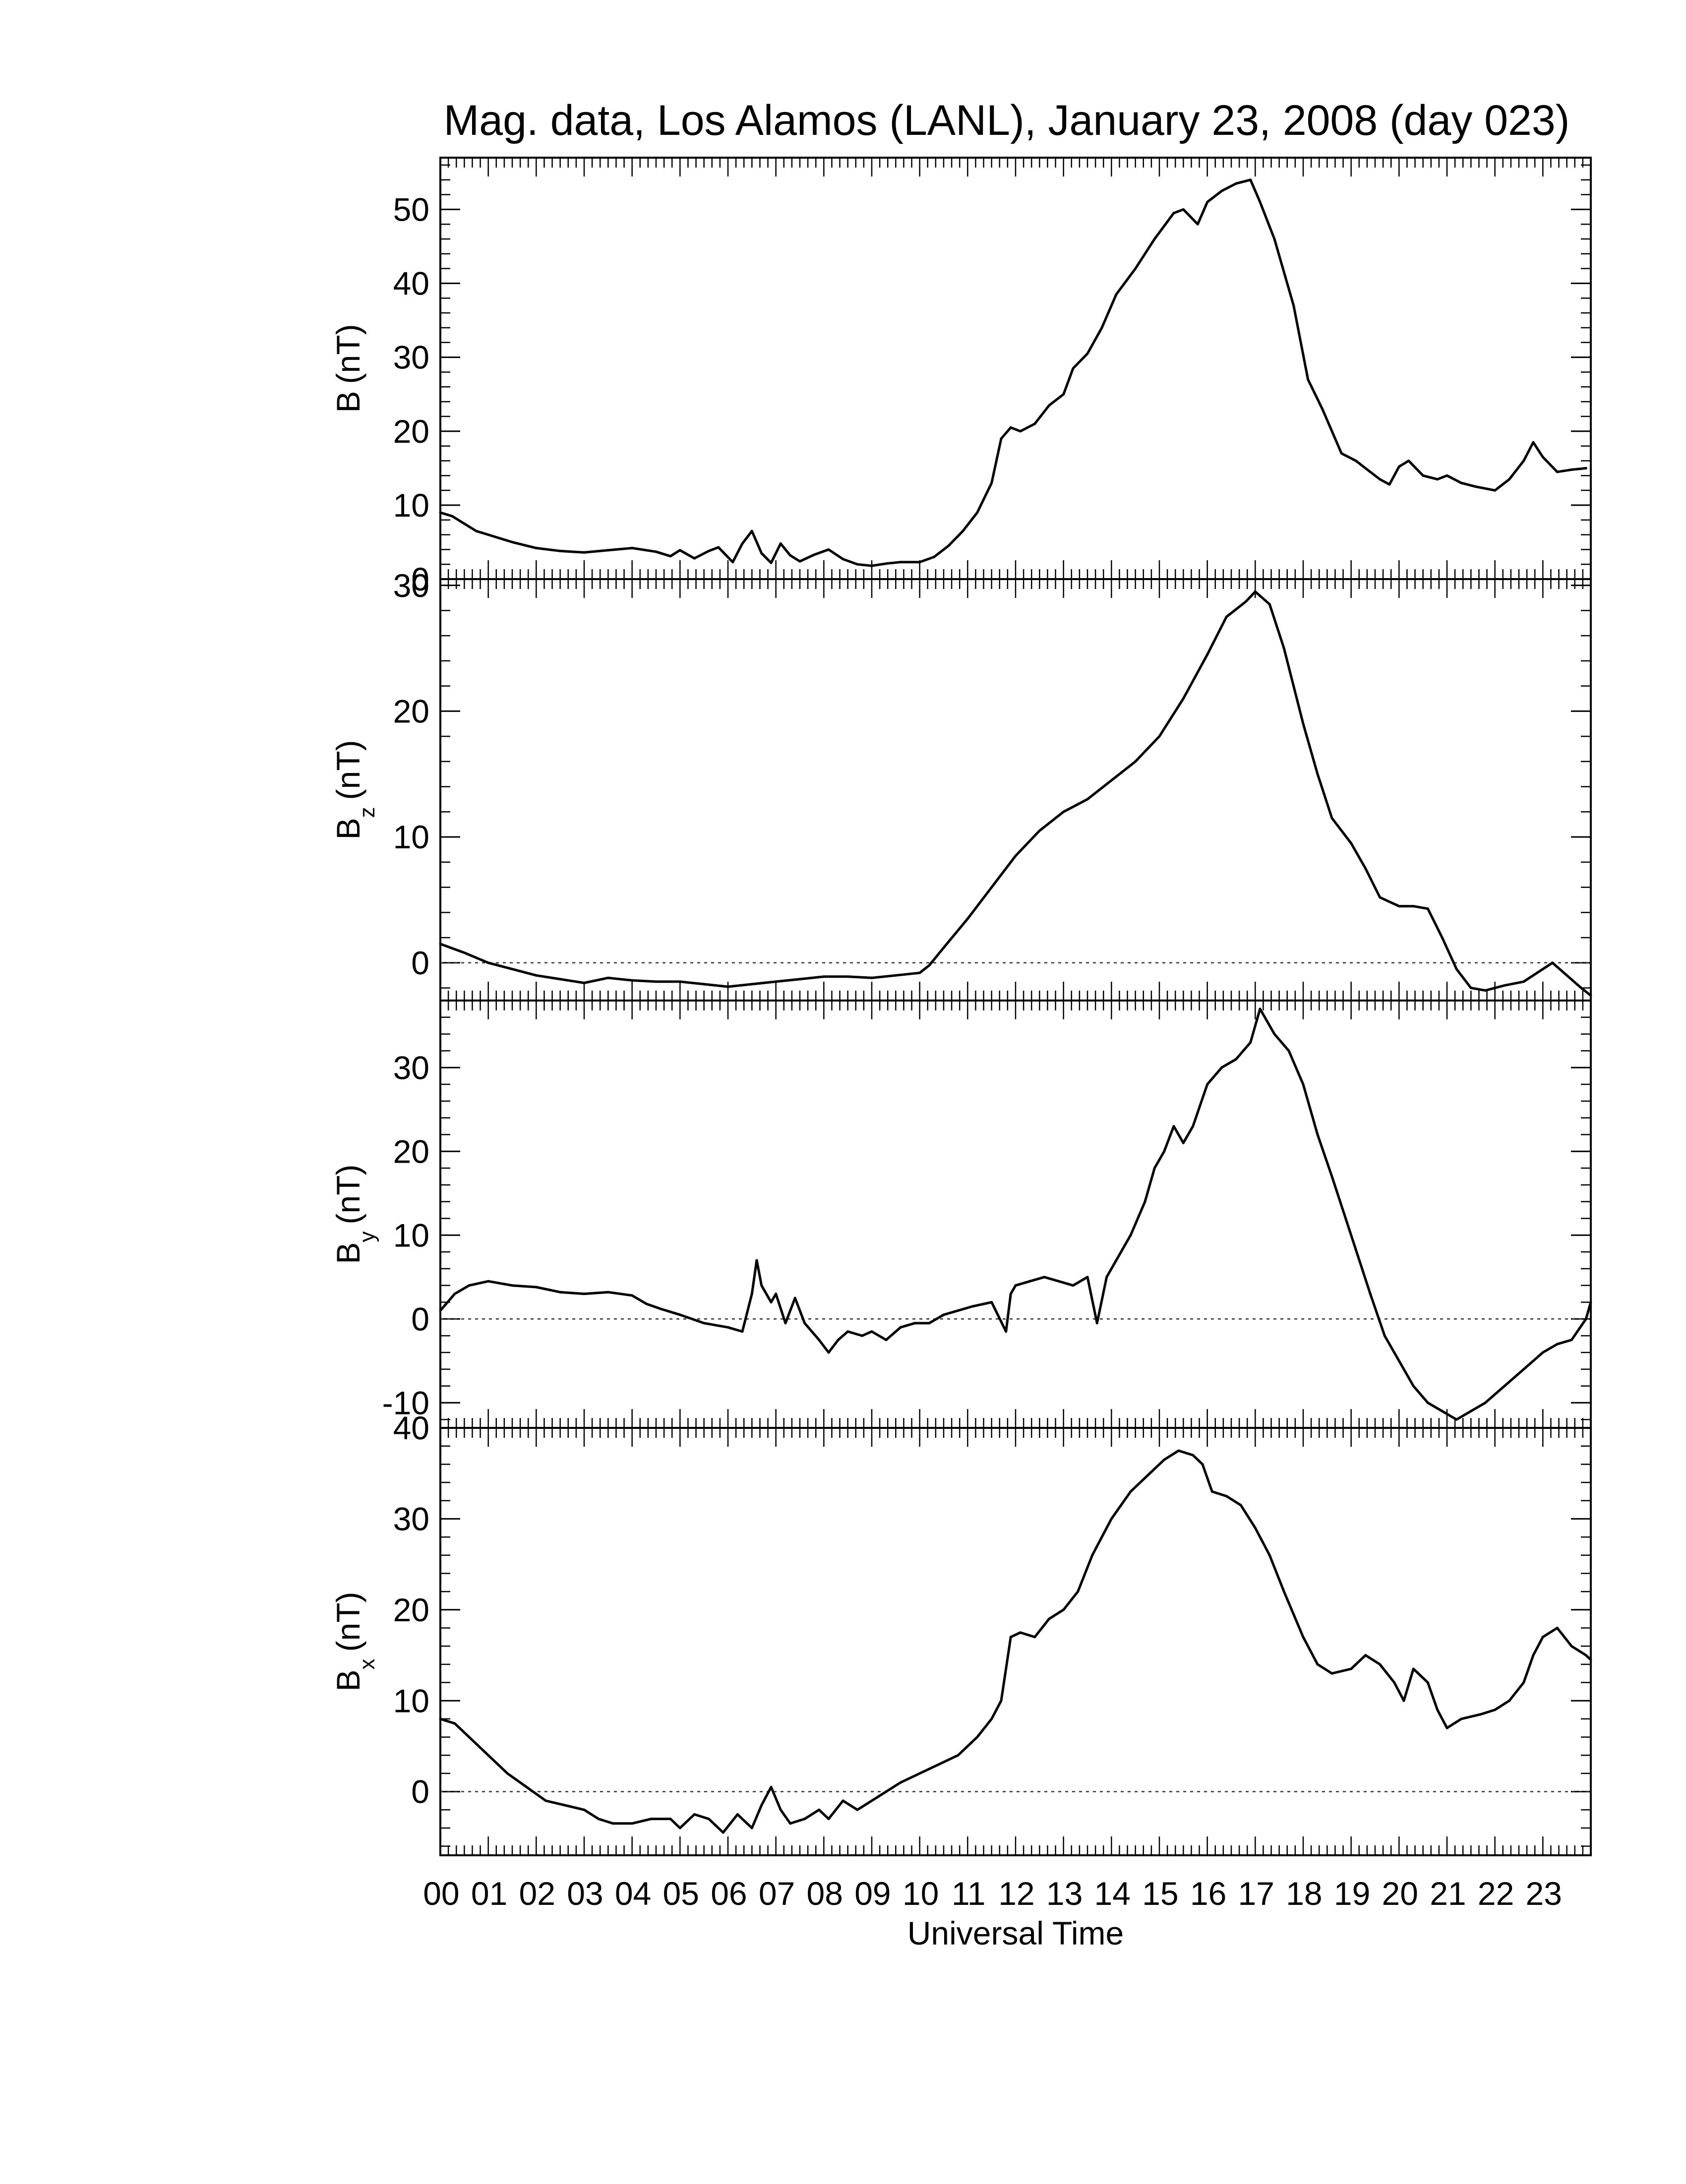 Image resolution: width=1686 pixels, height=2184 pixels. I want to click on x-tick-label: 22, so click(1496, 1893).